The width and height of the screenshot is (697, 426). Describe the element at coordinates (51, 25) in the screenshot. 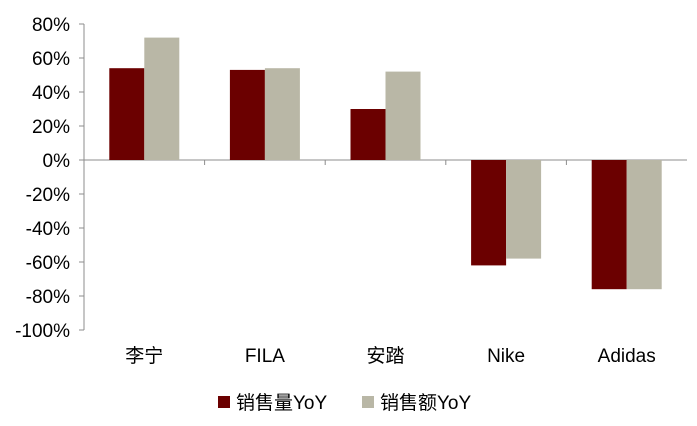

I see `y-tick-label: 80%` at that location.